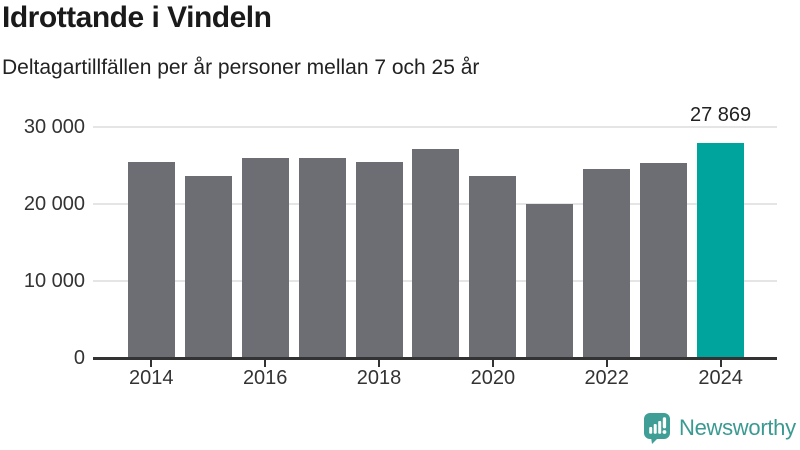 This screenshot has height=450, width=800. What do you see at coordinates (606, 378) in the screenshot?
I see `x-axis-label: 2022` at bounding box center [606, 378].